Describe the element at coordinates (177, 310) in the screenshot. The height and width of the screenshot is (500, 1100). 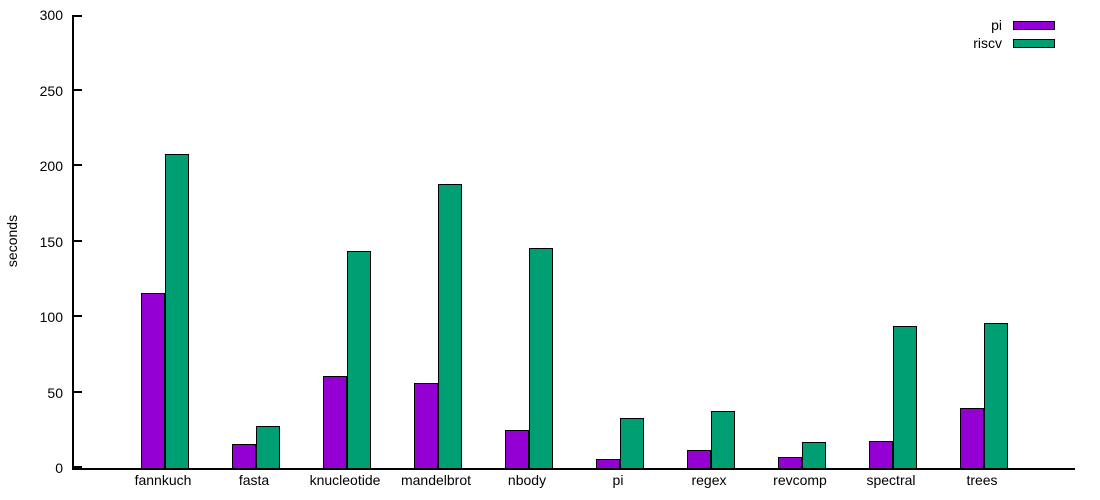
I see `bar-riscv-fannkuch` at that location.